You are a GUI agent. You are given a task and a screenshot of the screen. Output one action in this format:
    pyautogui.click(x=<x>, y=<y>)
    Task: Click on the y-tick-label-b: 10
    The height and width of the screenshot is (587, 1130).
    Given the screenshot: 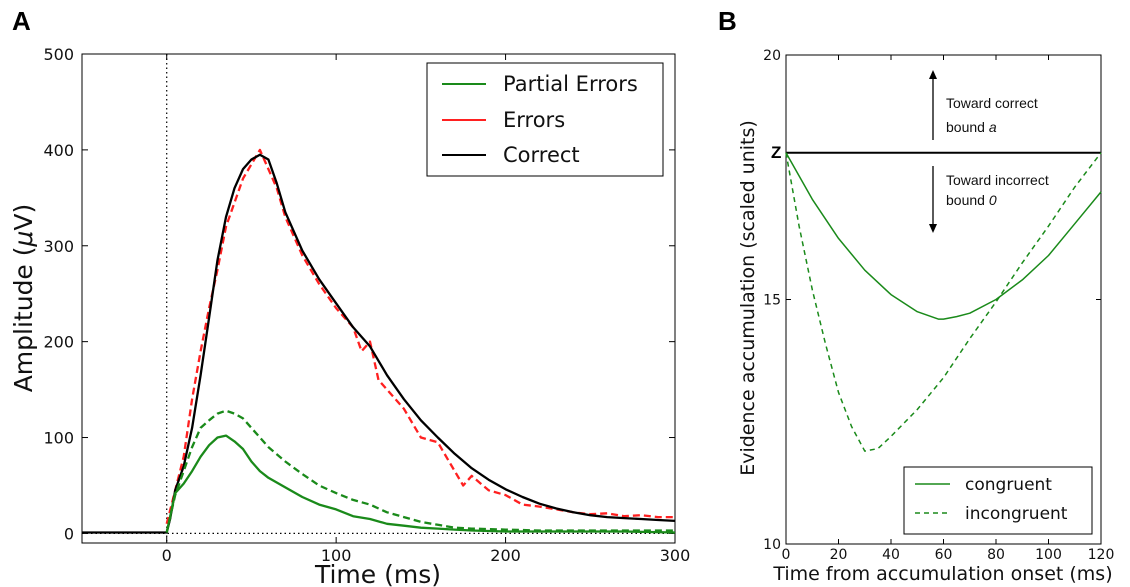 What is the action you would take?
    pyautogui.click(x=772, y=545)
    